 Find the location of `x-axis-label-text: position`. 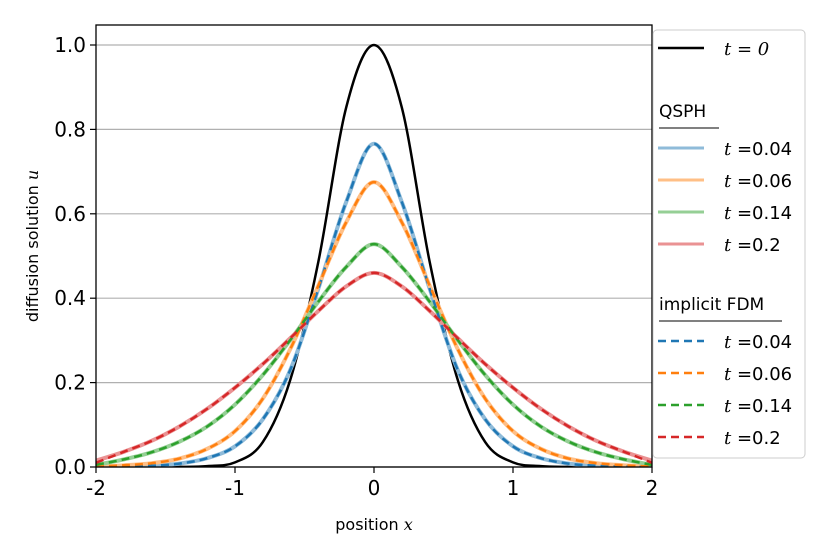

x-axis-label-text: position is located at coordinates (366, 524).